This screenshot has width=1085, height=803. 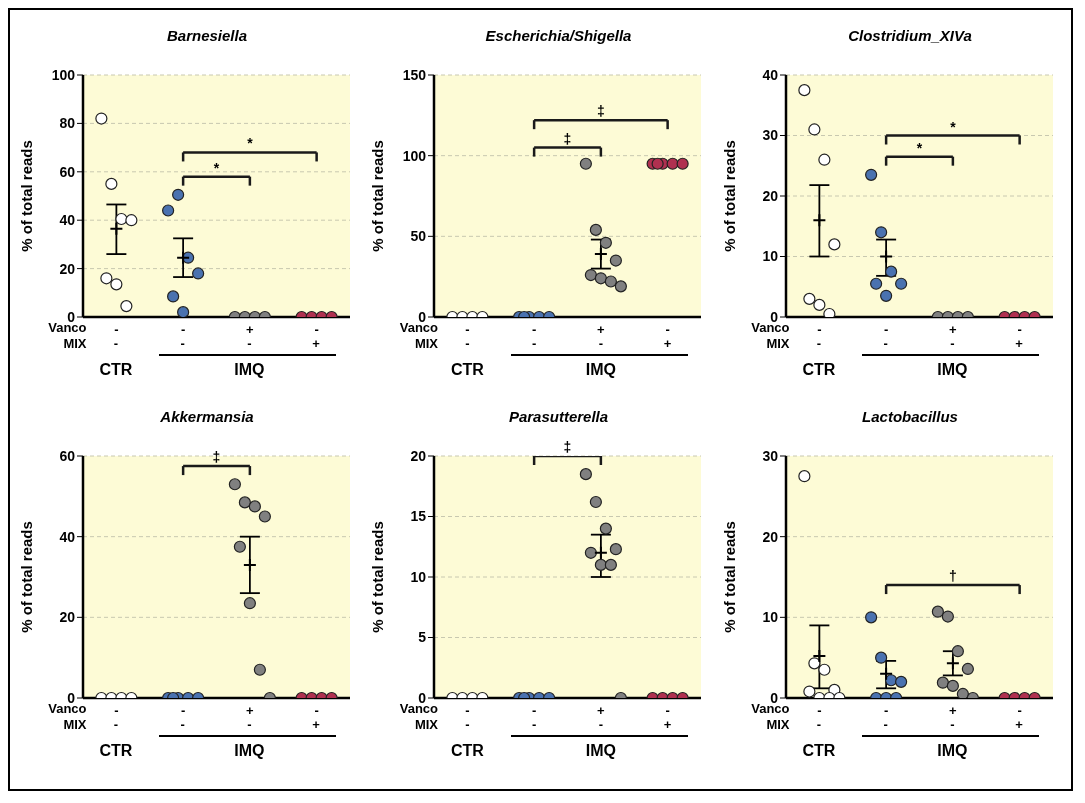 What do you see at coordinates (952, 576) in the screenshot?
I see `annotation: †` at bounding box center [952, 576].